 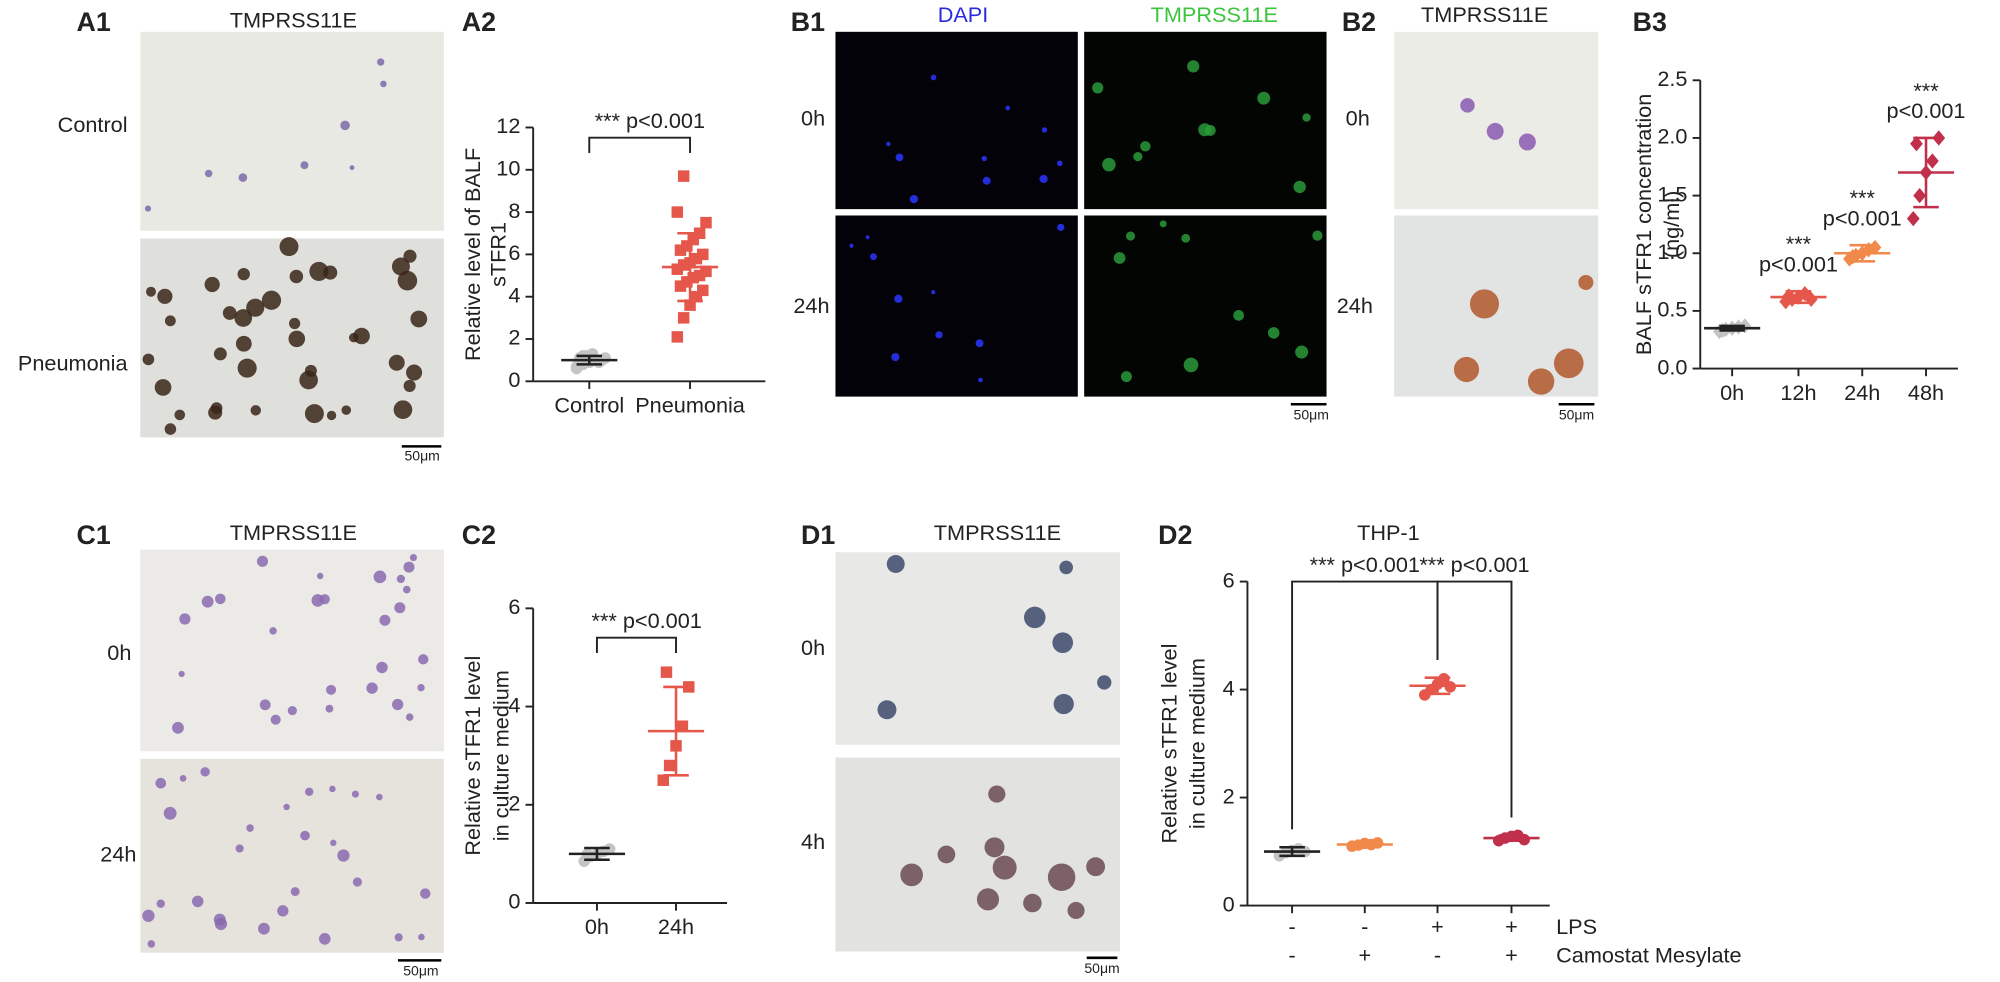 I want to click on y-tick-label: 1.5, so click(x=1672, y=193).